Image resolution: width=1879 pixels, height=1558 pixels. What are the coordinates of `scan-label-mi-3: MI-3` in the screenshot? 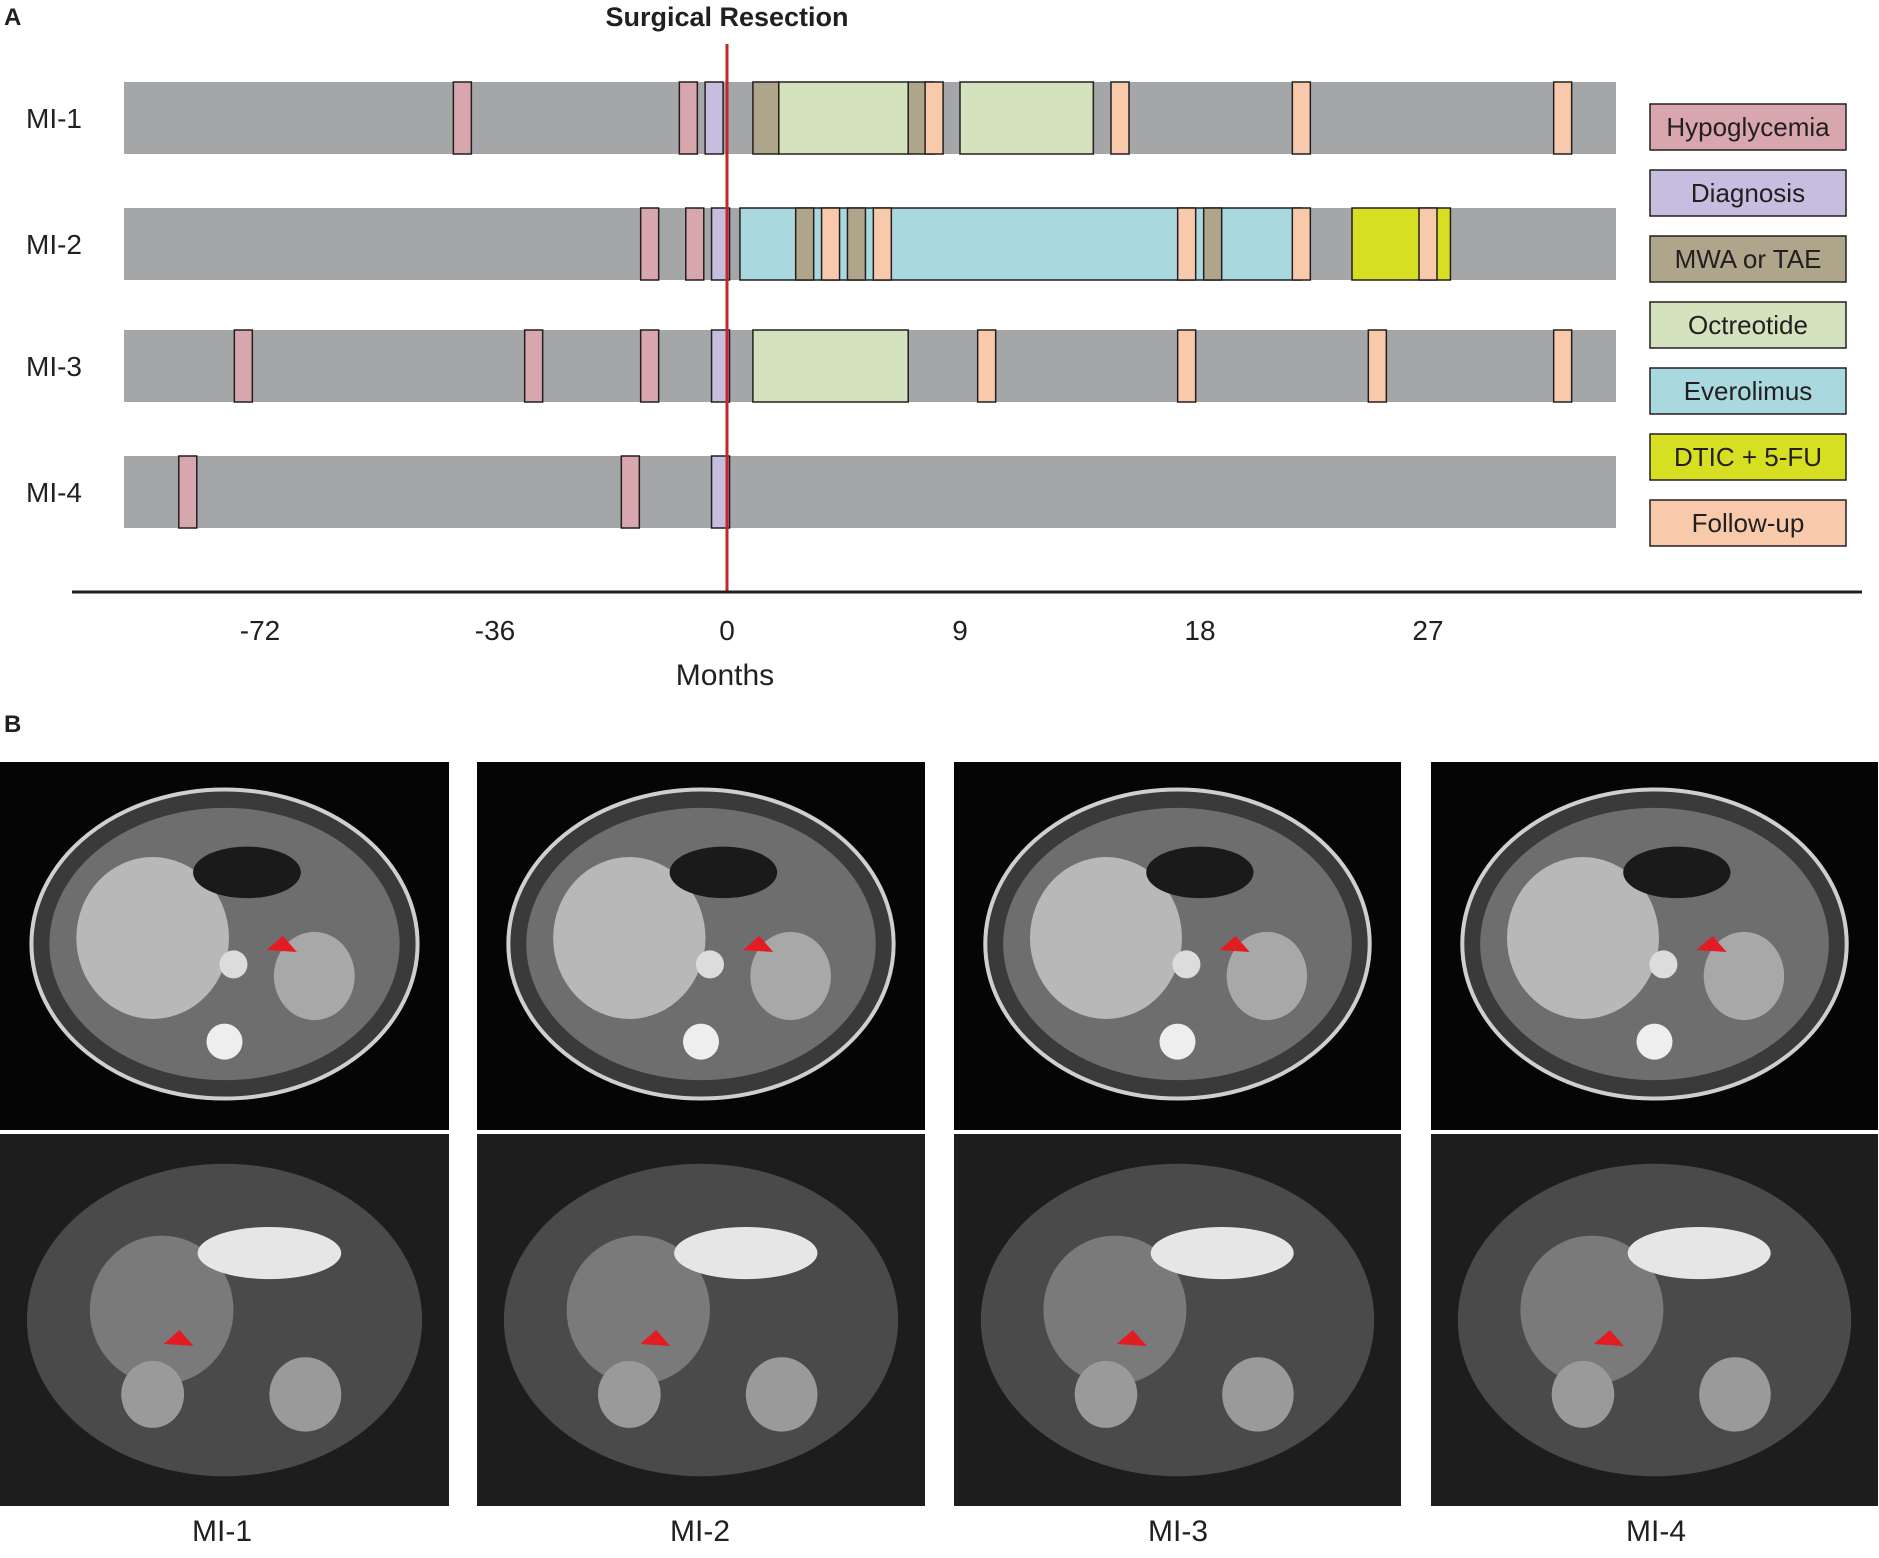 It's located at (1178, 1531).